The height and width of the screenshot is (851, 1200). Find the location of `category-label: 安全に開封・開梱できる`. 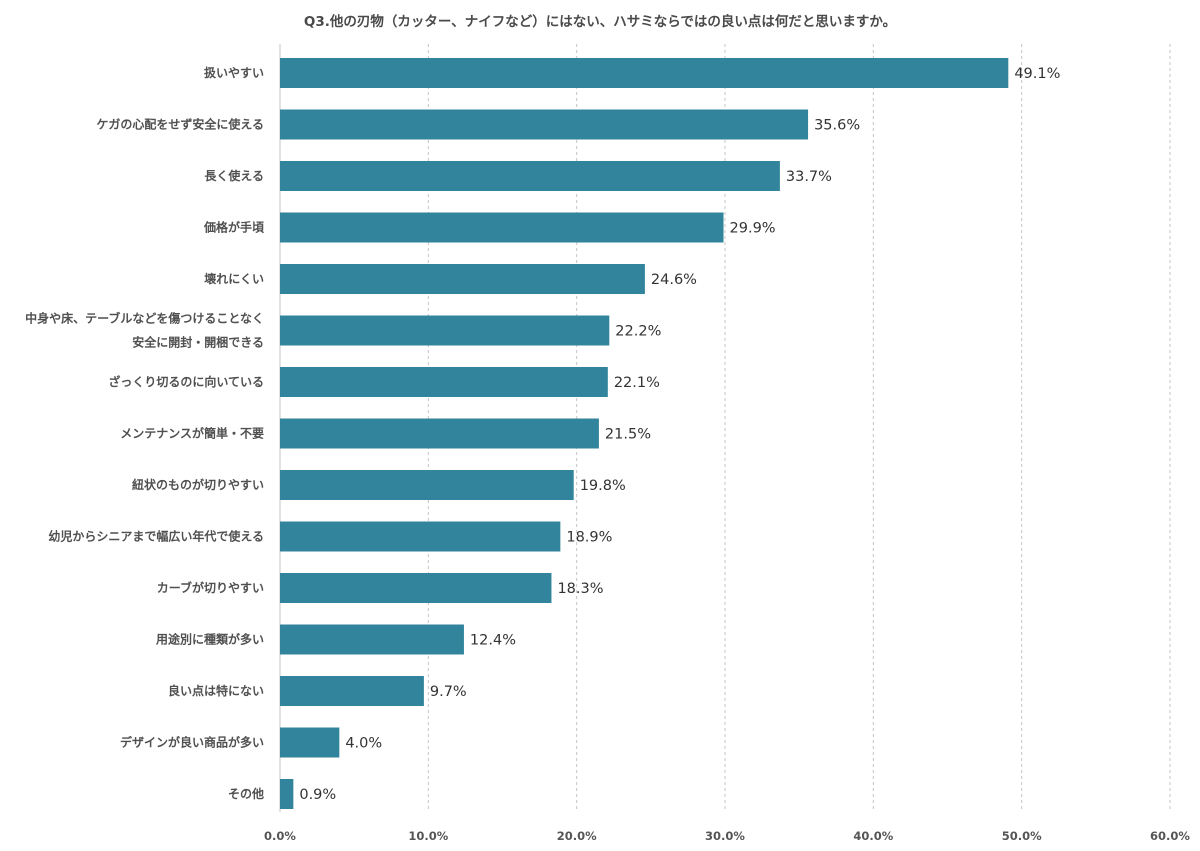

category-label: 安全に開封・開梱できる is located at coordinates (198, 342).